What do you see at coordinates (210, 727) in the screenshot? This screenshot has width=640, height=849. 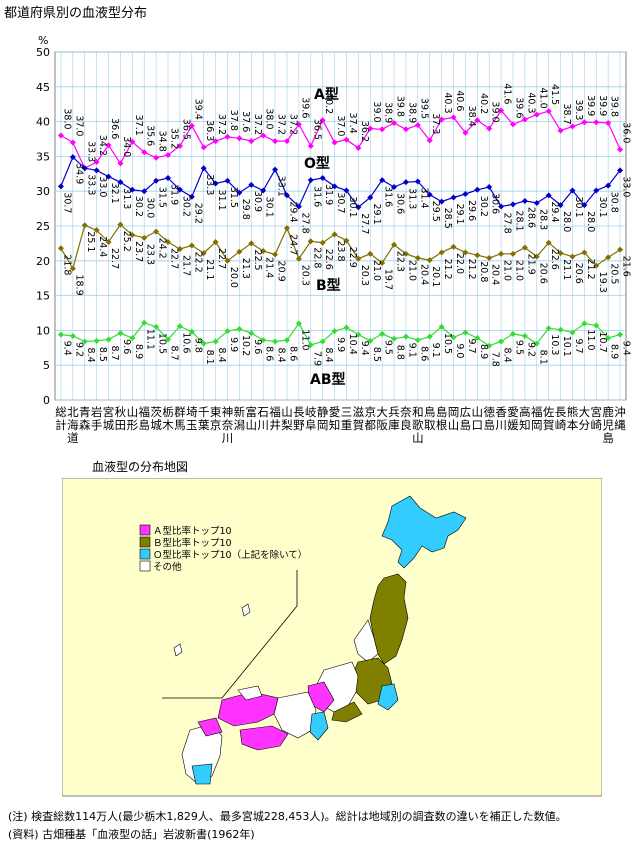 I see `region-fukuoka` at bounding box center [210, 727].